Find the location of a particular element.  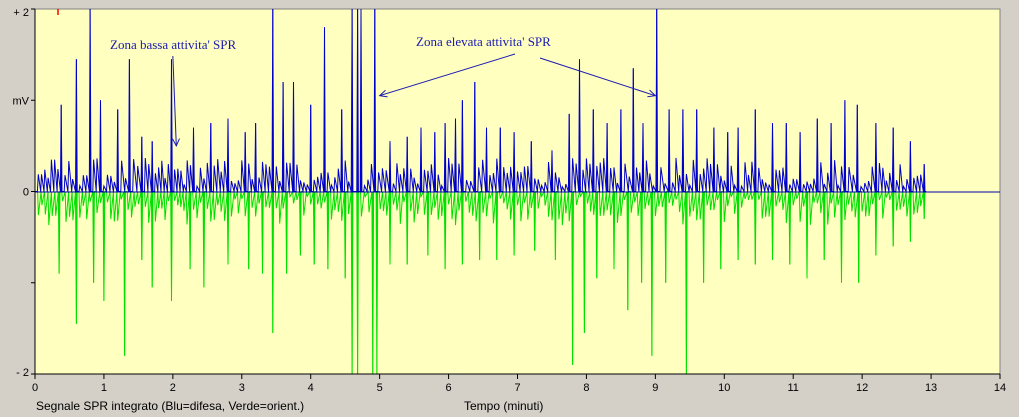

x-tick-label: 1 is located at coordinates (104, 388).